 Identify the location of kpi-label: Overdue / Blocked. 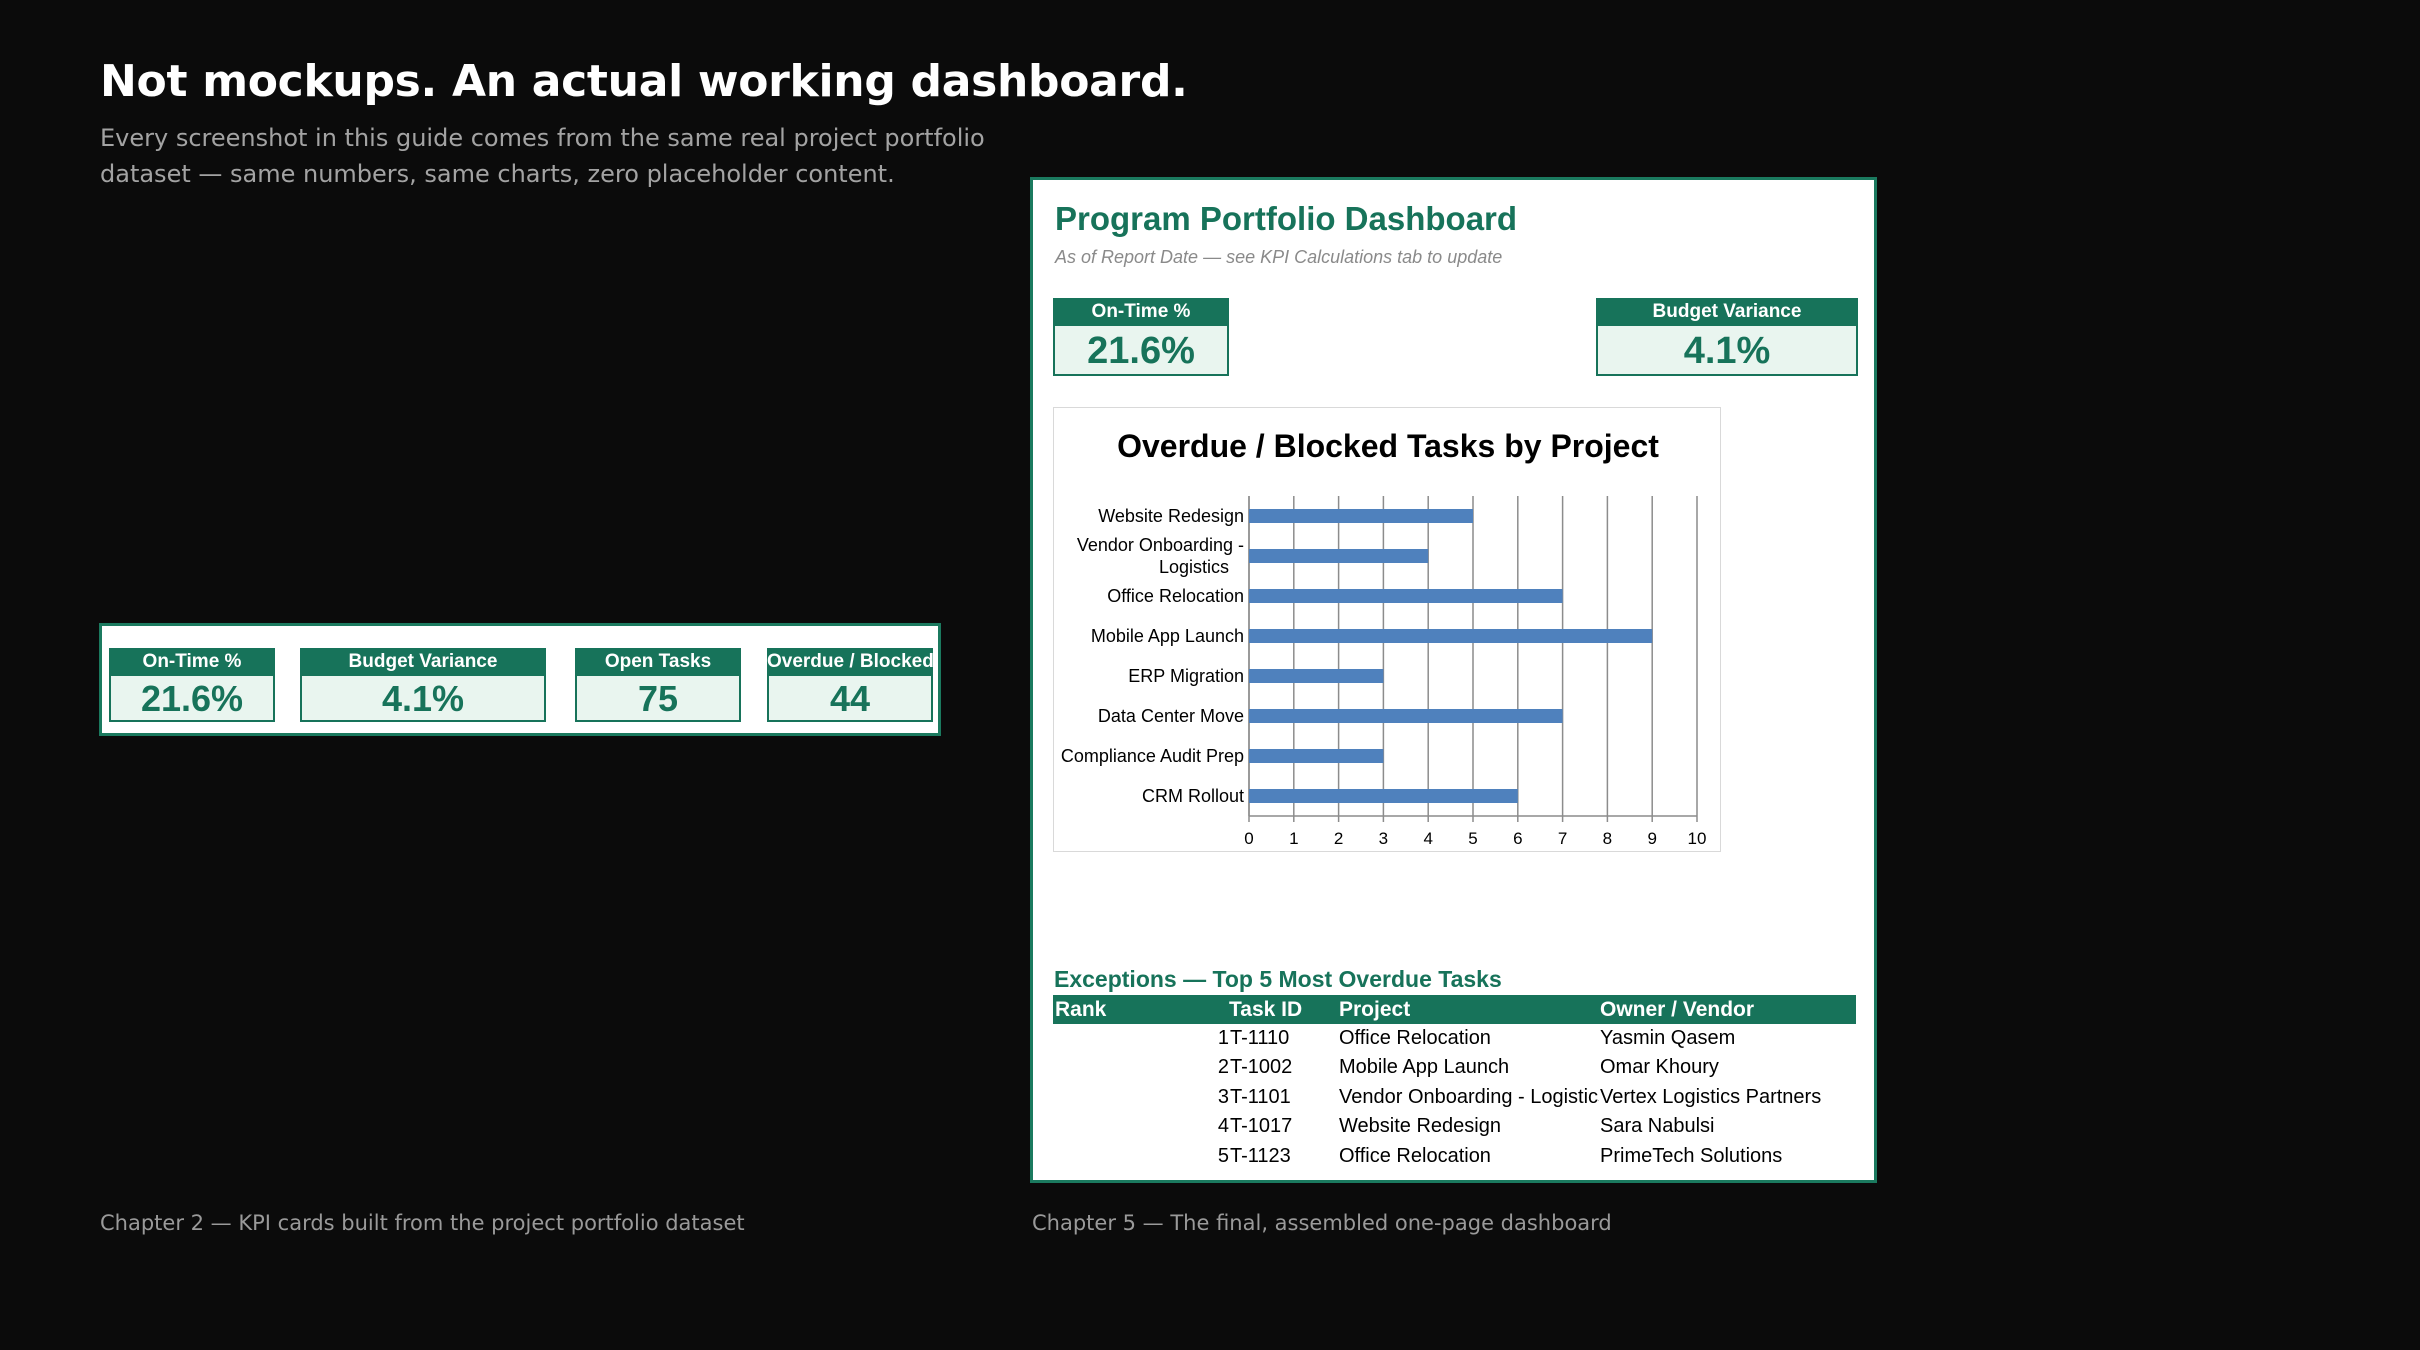
(850, 662).